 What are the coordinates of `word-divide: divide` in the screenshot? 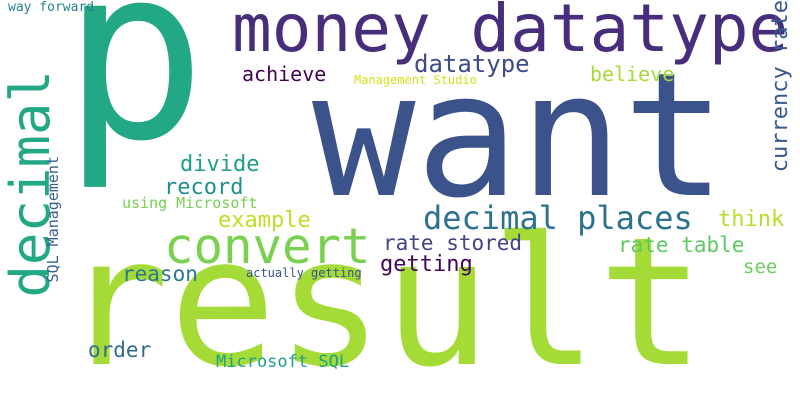 It's located at (220, 164).